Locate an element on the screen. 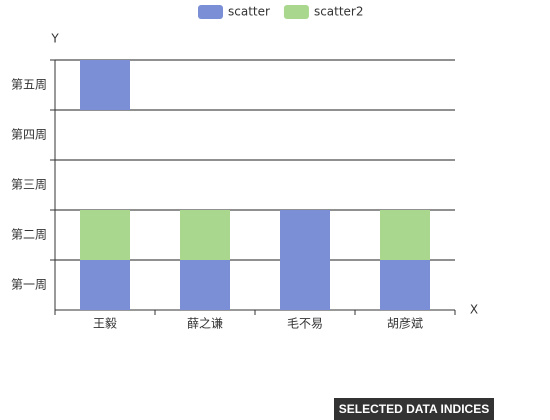 The width and height of the screenshot is (550, 420). legend-label: scatter2 is located at coordinates (339, 12).